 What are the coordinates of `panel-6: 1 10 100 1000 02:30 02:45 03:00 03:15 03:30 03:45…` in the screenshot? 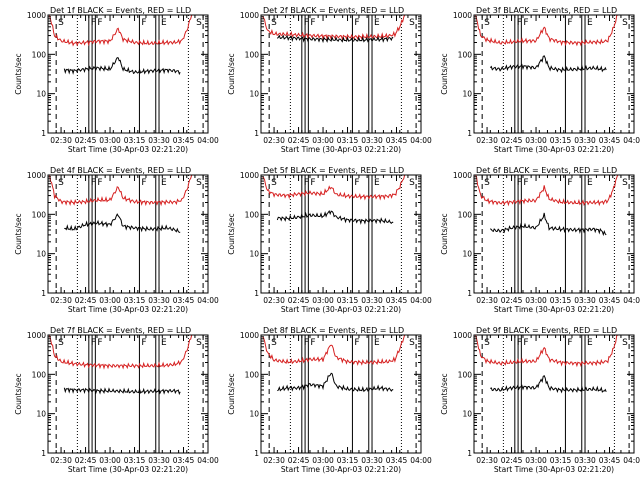 It's located at (540, 240).